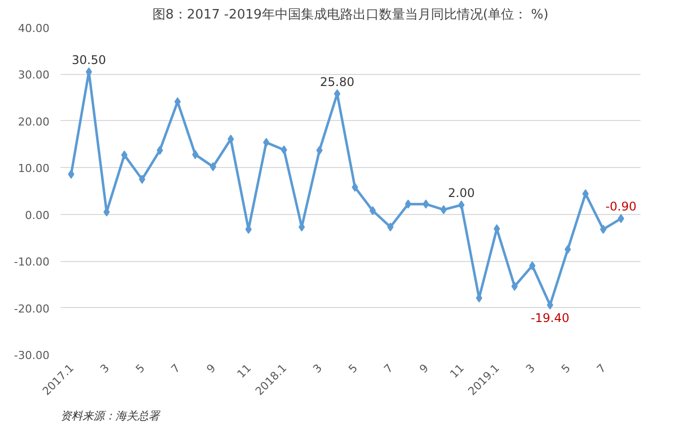 Image resolution: width=680 pixels, height=427 pixels. What do you see at coordinates (32, 355) in the screenshot?
I see `y-tick-label: -30.00` at bounding box center [32, 355].